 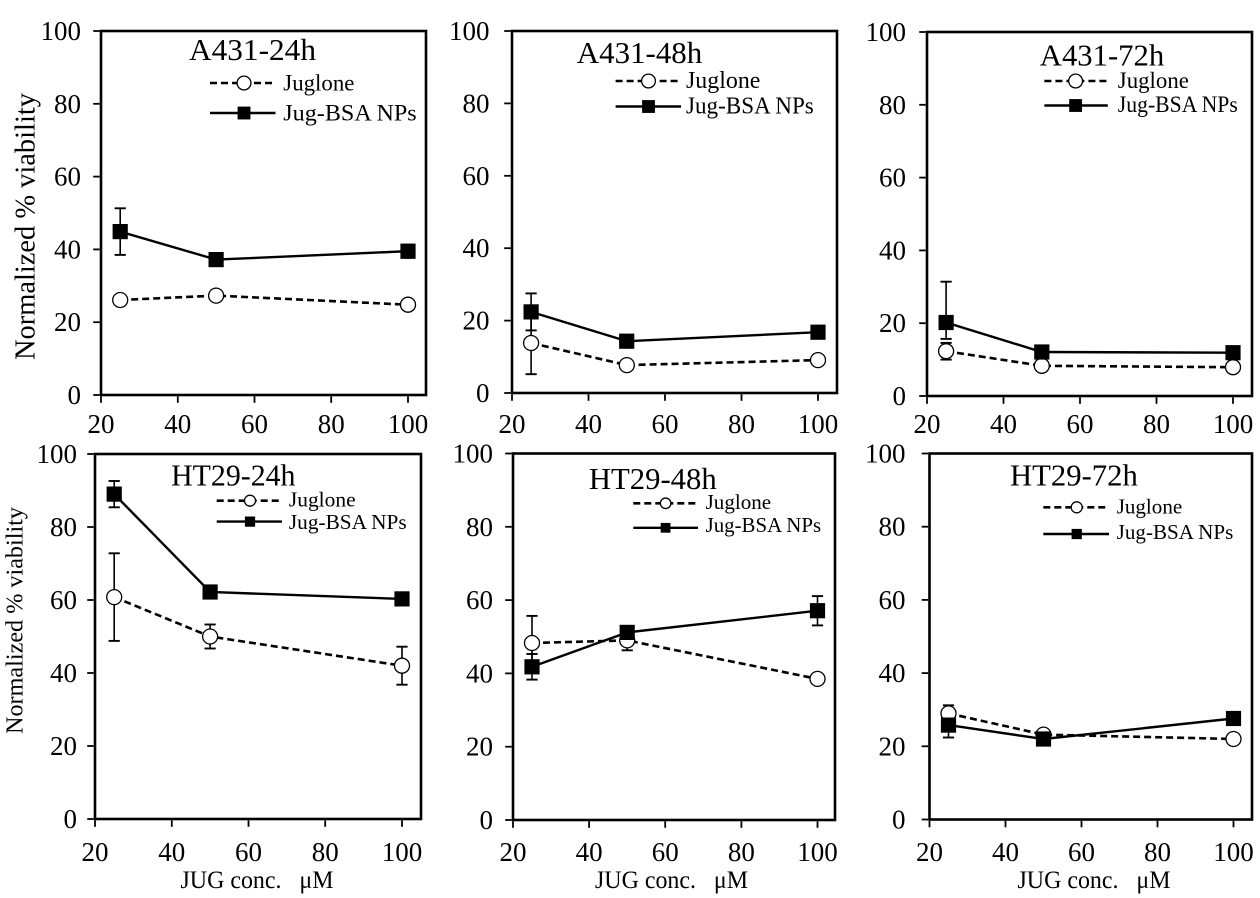 What do you see at coordinates (640, 52) in the screenshot?
I see `svg-text: A431-48h` at bounding box center [640, 52].